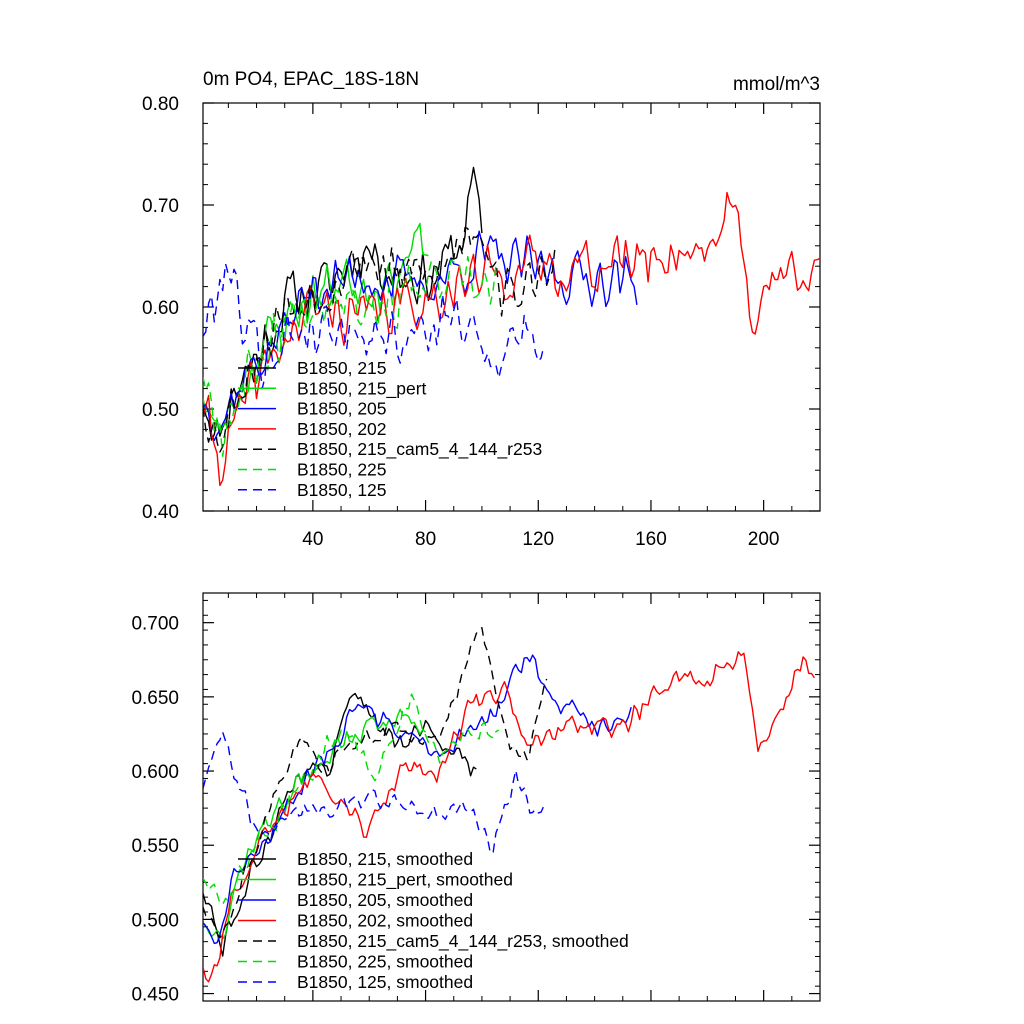 The height and width of the screenshot is (1024, 1024). I want to click on y-tick-label: 0.50, so click(160, 410).